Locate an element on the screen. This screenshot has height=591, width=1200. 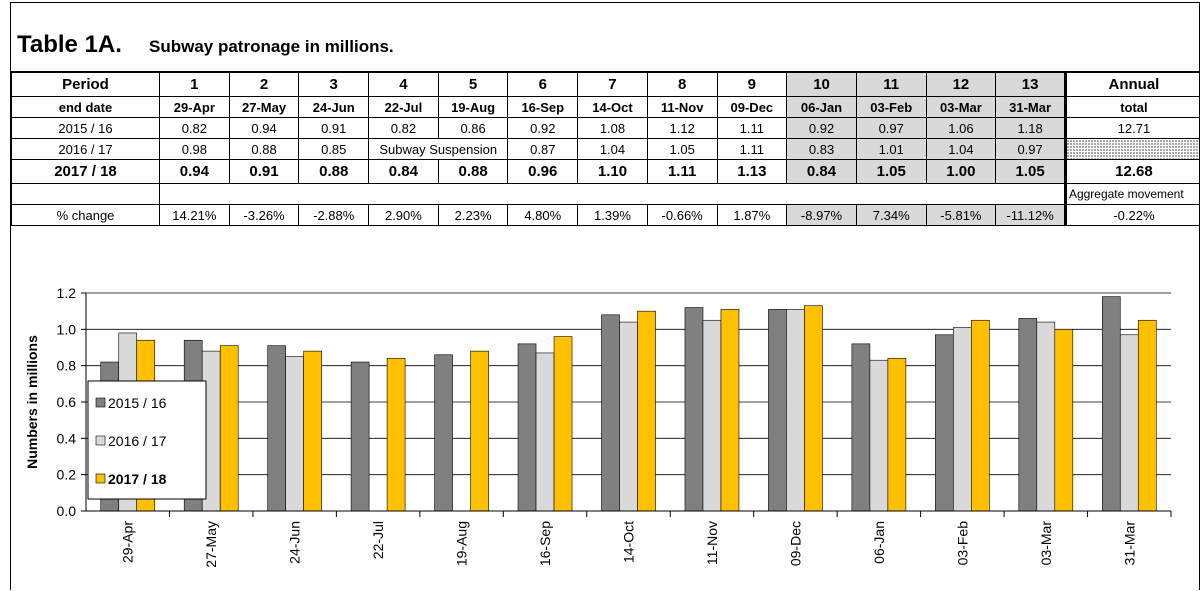
table-cell: 1.10 is located at coordinates (612, 171).